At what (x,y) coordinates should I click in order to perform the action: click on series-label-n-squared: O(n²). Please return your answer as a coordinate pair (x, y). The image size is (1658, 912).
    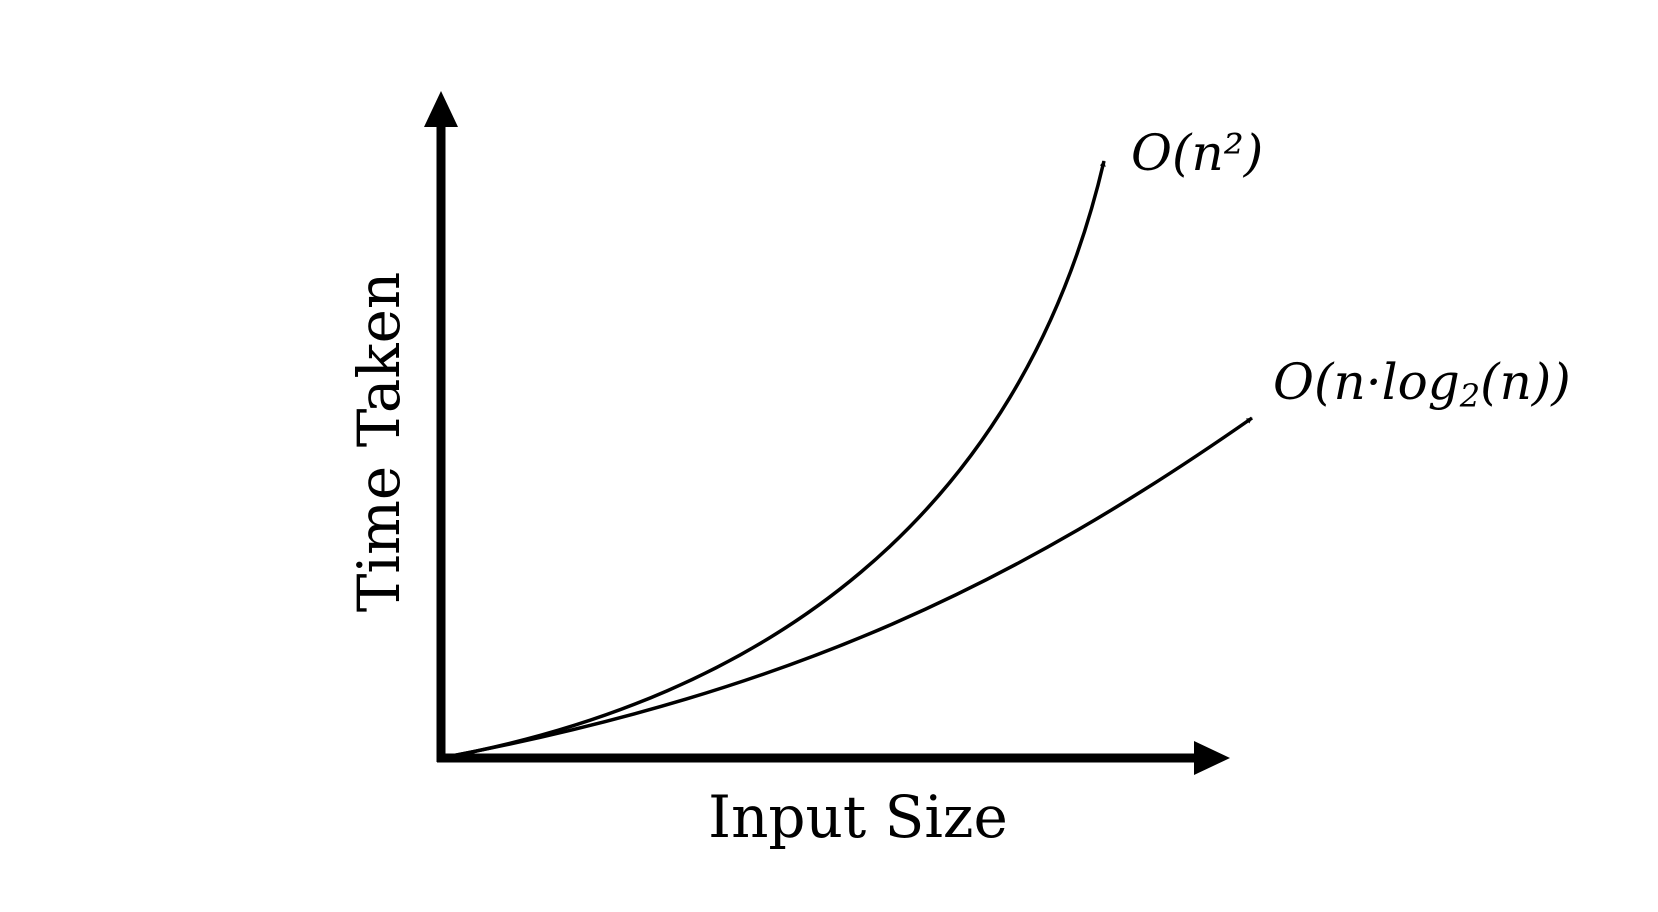
    Looking at the image, I should click on (1197, 153).